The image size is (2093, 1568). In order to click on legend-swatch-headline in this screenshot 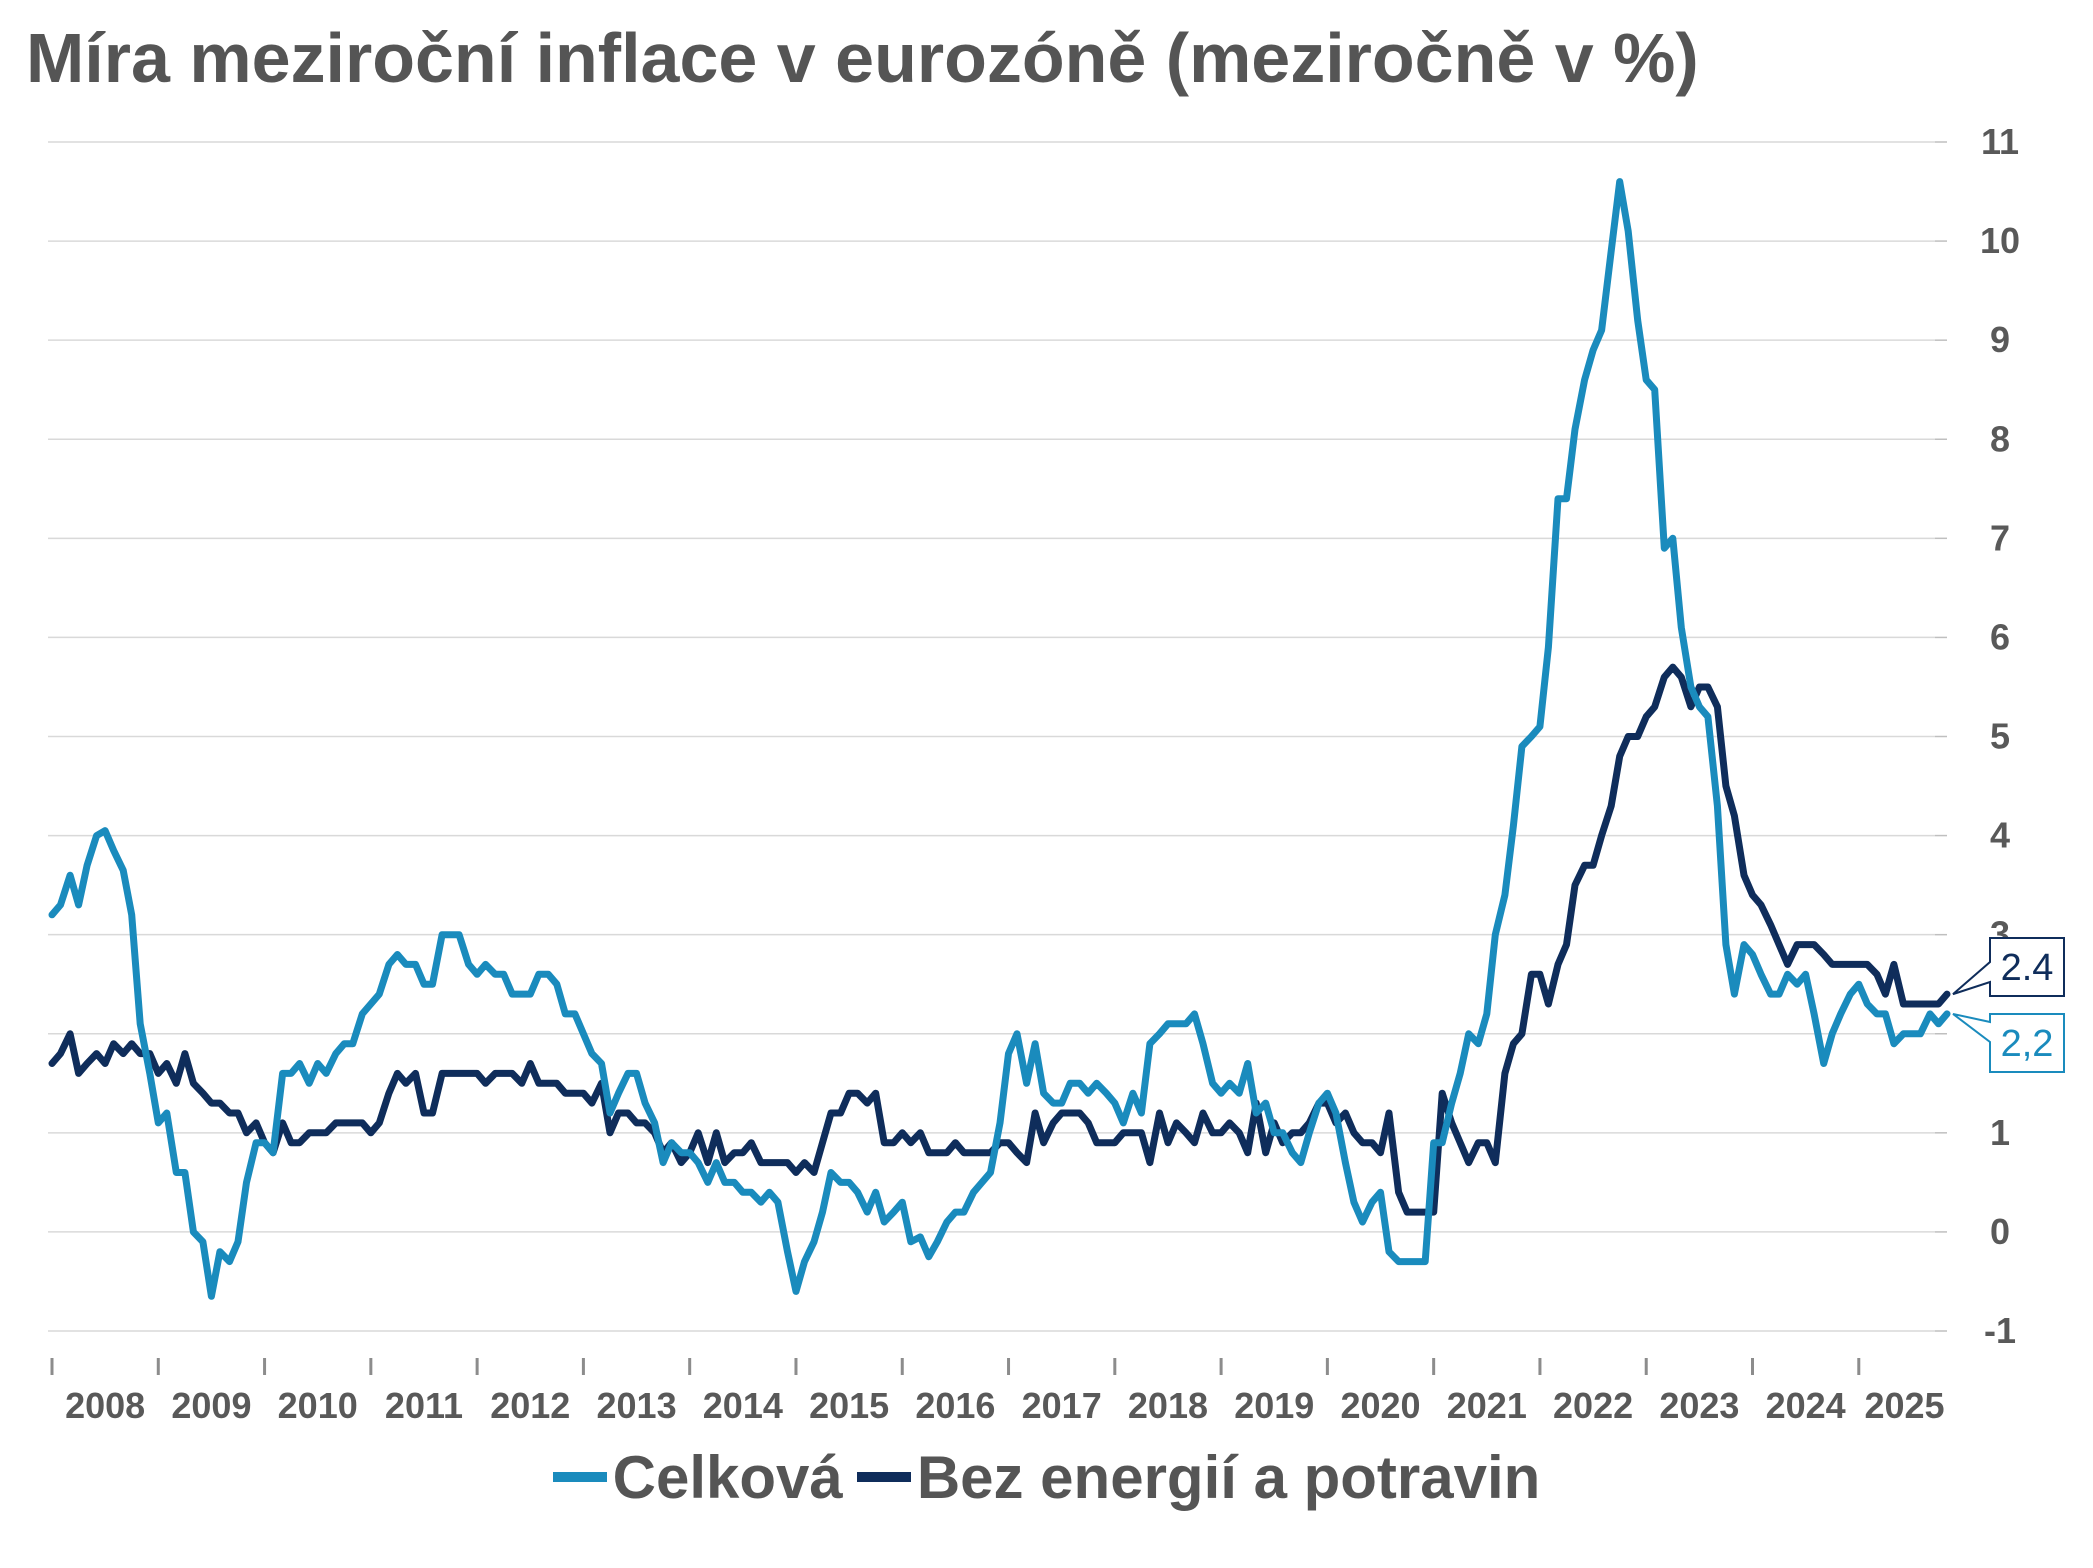, I will do `click(579, 1477)`.